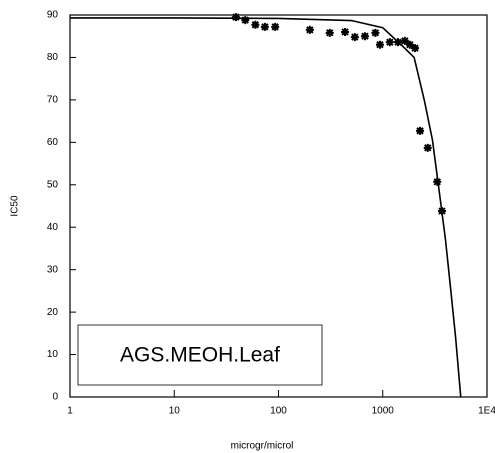 The width and height of the screenshot is (495, 453). Describe the element at coordinates (175, 411) in the screenshot. I see `x-tick-label: 10` at that location.